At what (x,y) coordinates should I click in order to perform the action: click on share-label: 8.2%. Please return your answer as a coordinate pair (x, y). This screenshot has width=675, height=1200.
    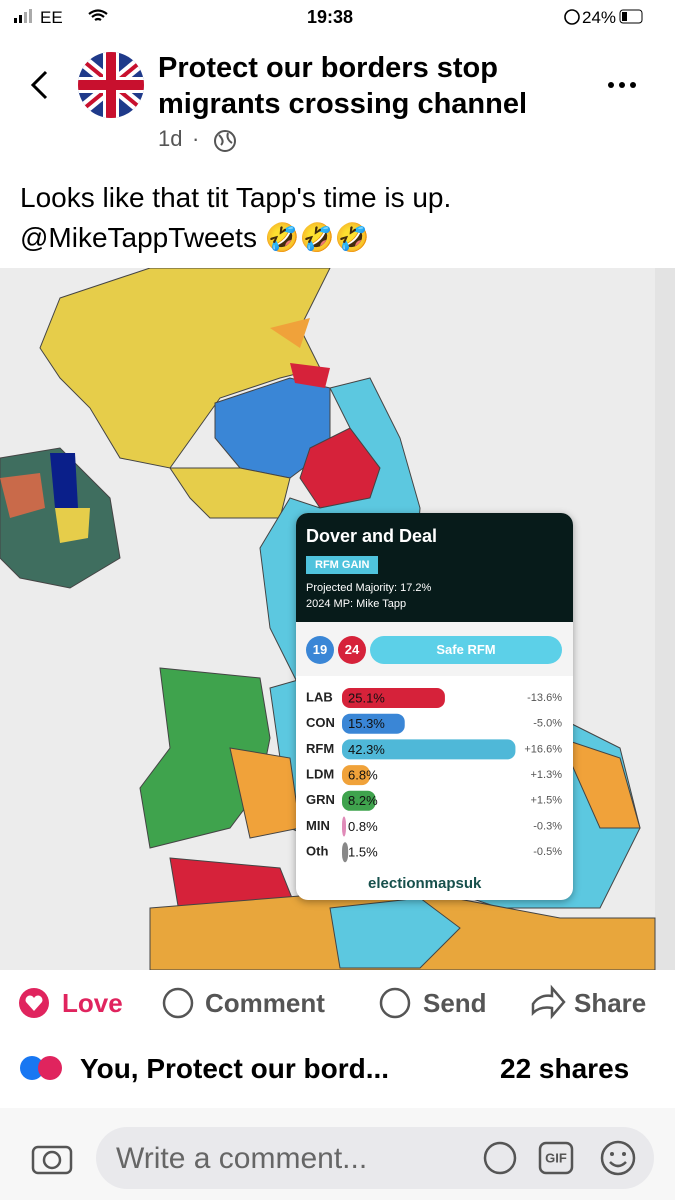
    Looking at the image, I should click on (363, 800).